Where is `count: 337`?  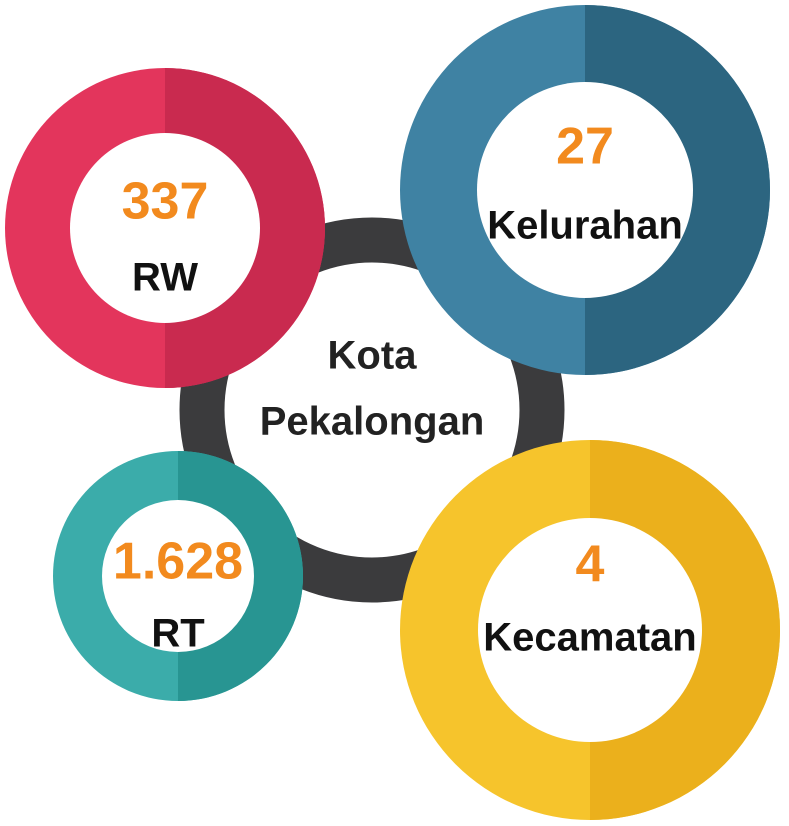 count: 337 is located at coordinates (165, 202).